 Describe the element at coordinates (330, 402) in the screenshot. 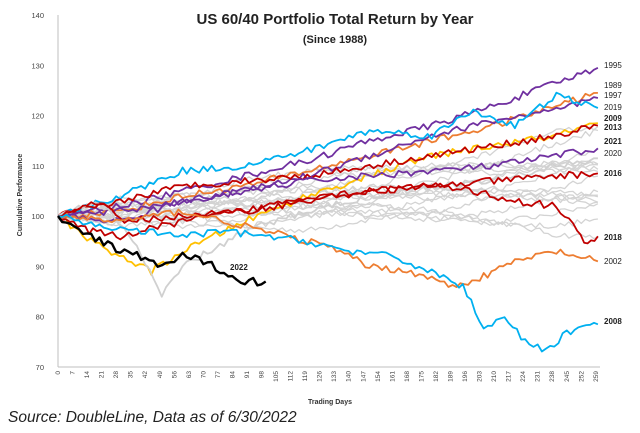

I see `x-axis-label: Trading Days` at that location.